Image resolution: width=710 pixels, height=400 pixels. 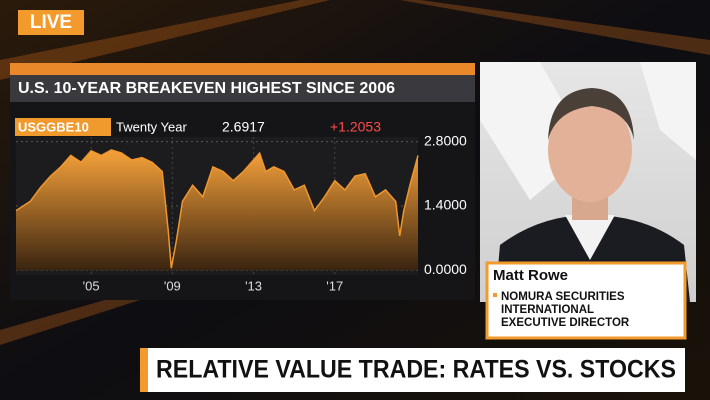 What do you see at coordinates (91, 285) in the screenshot?
I see `x-tick-label: '05` at bounding box center [91, 285].